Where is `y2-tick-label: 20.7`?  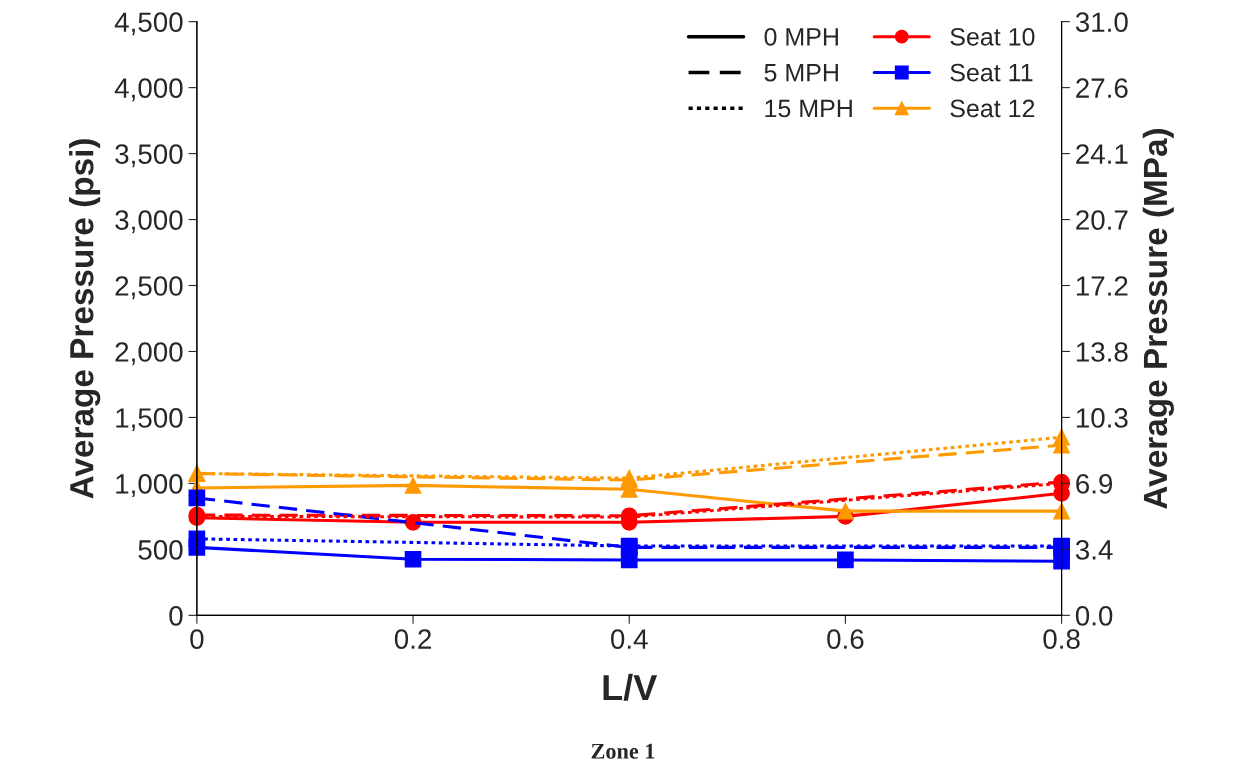
y2-tick-label: 20.7 is located at coordinates (1102, 220).